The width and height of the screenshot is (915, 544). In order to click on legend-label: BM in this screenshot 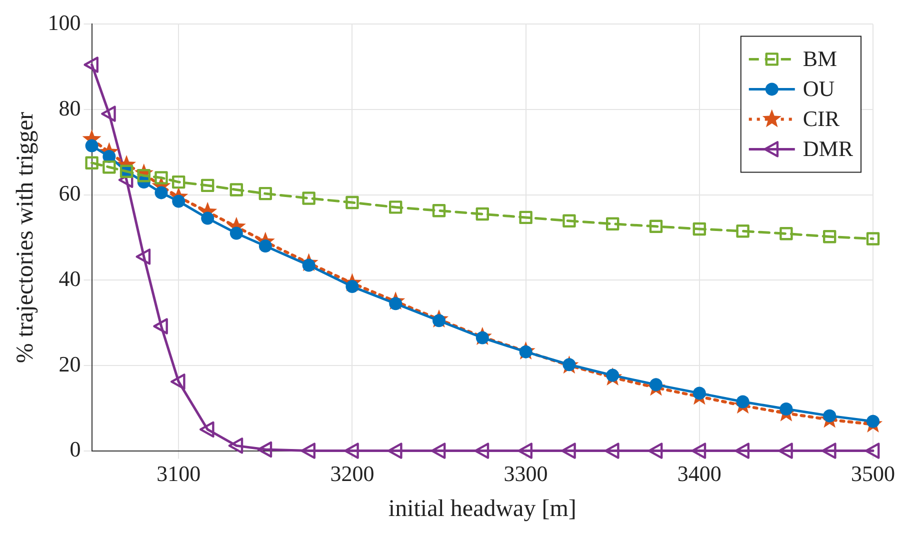, I will do `click(820, 58)`.